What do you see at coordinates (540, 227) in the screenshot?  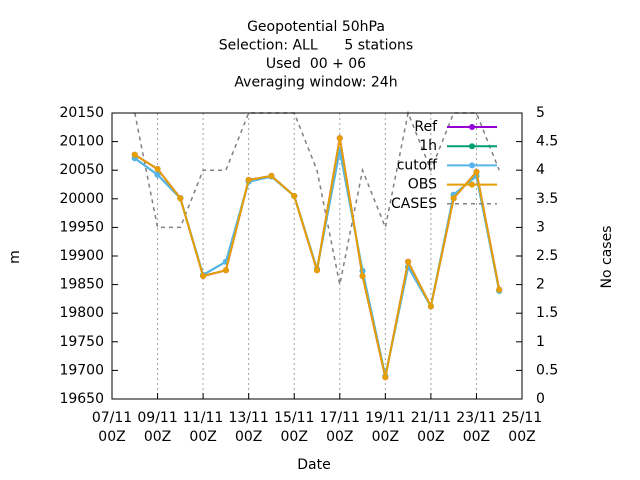 I see `y2-tick-label: 3` at bounding box center [540, 227].